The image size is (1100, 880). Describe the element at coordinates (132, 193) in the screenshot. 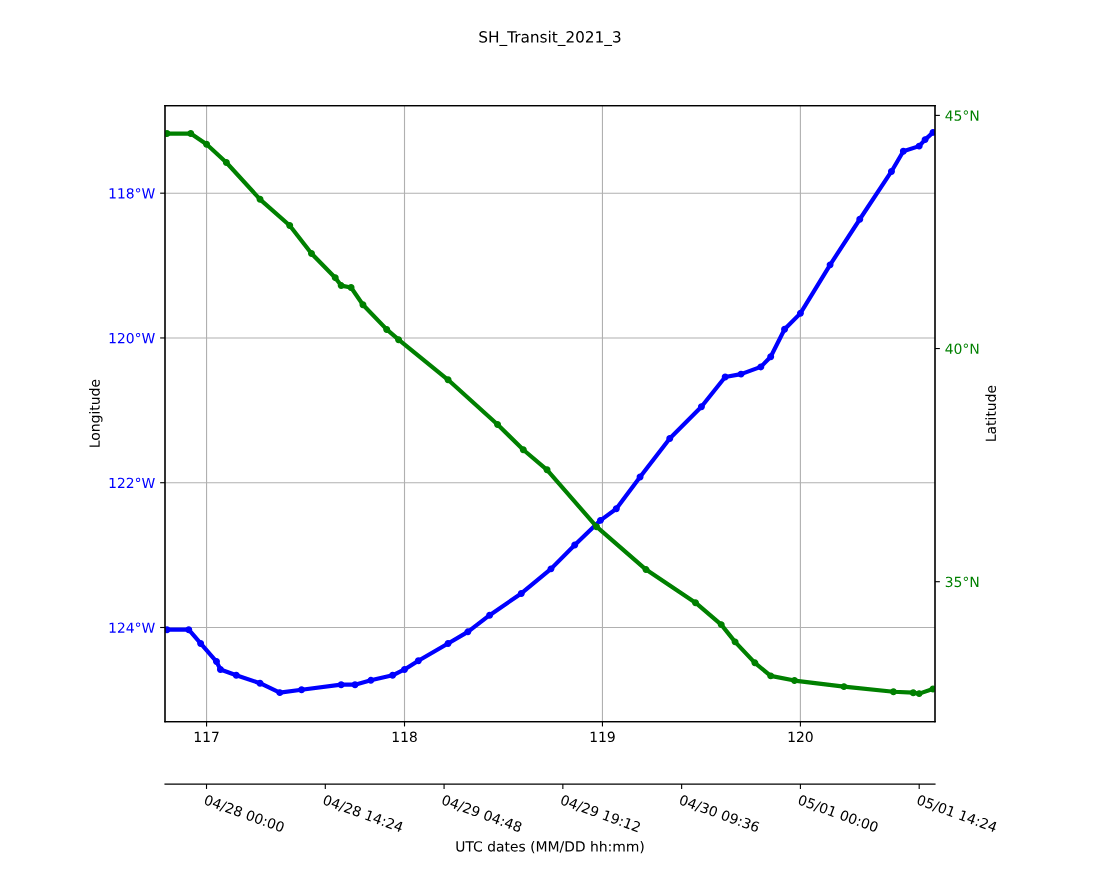

I see `y-tick-label: 118°W` at that location.